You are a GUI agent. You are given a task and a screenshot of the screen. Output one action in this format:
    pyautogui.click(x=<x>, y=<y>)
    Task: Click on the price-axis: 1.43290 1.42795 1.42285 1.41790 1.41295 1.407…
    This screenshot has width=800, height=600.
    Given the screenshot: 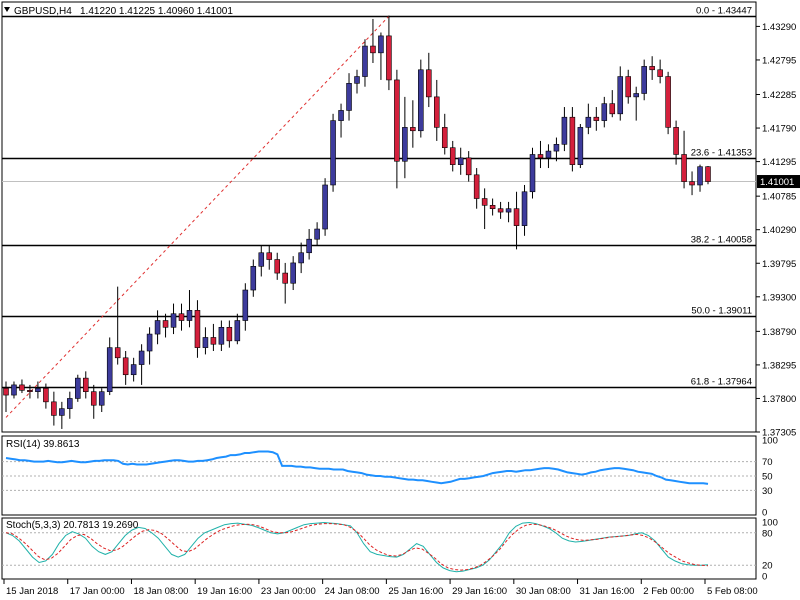 What is the action you would take?
    pyautogui.click(x=776, y=230)
    